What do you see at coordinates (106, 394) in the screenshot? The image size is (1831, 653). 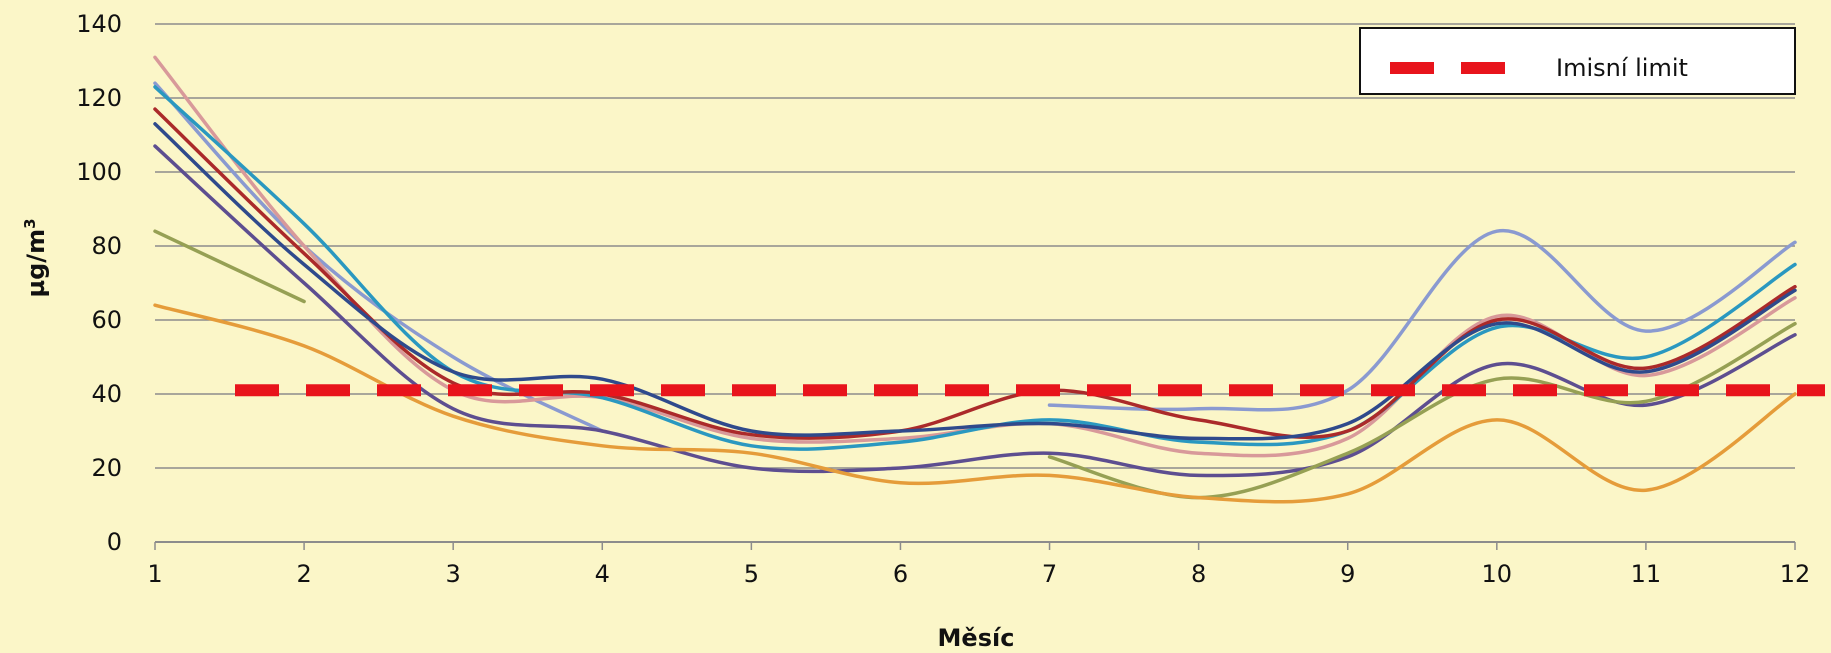 I see `y-tick-label: 40` at bounding box center [106, 394].